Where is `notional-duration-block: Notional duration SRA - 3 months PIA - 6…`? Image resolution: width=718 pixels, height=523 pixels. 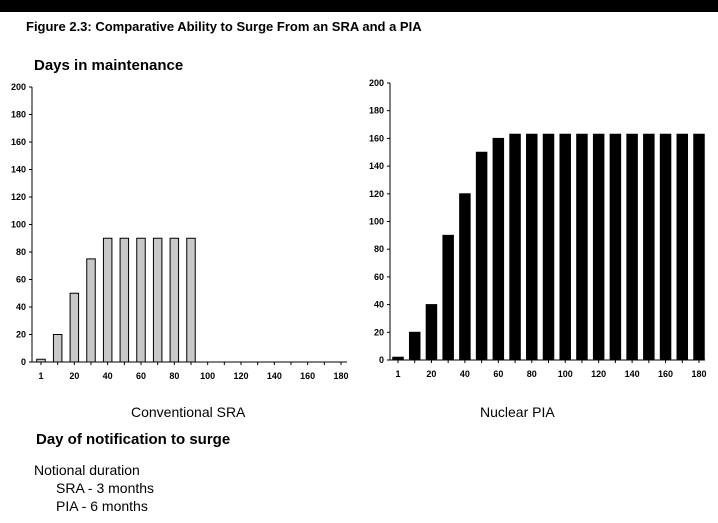
notional-duration-block: Notional duration SRA - 3 months PIA - 6… is located at coordinates (94, 488).